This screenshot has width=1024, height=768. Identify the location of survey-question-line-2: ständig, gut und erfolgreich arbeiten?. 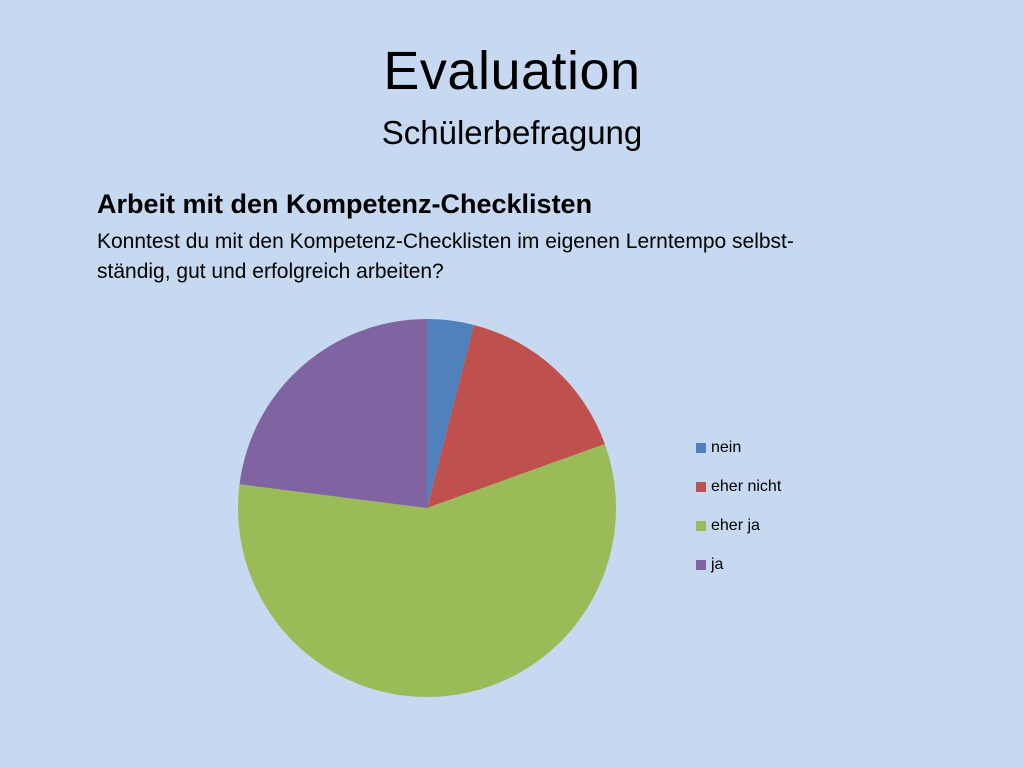
(270, 271).